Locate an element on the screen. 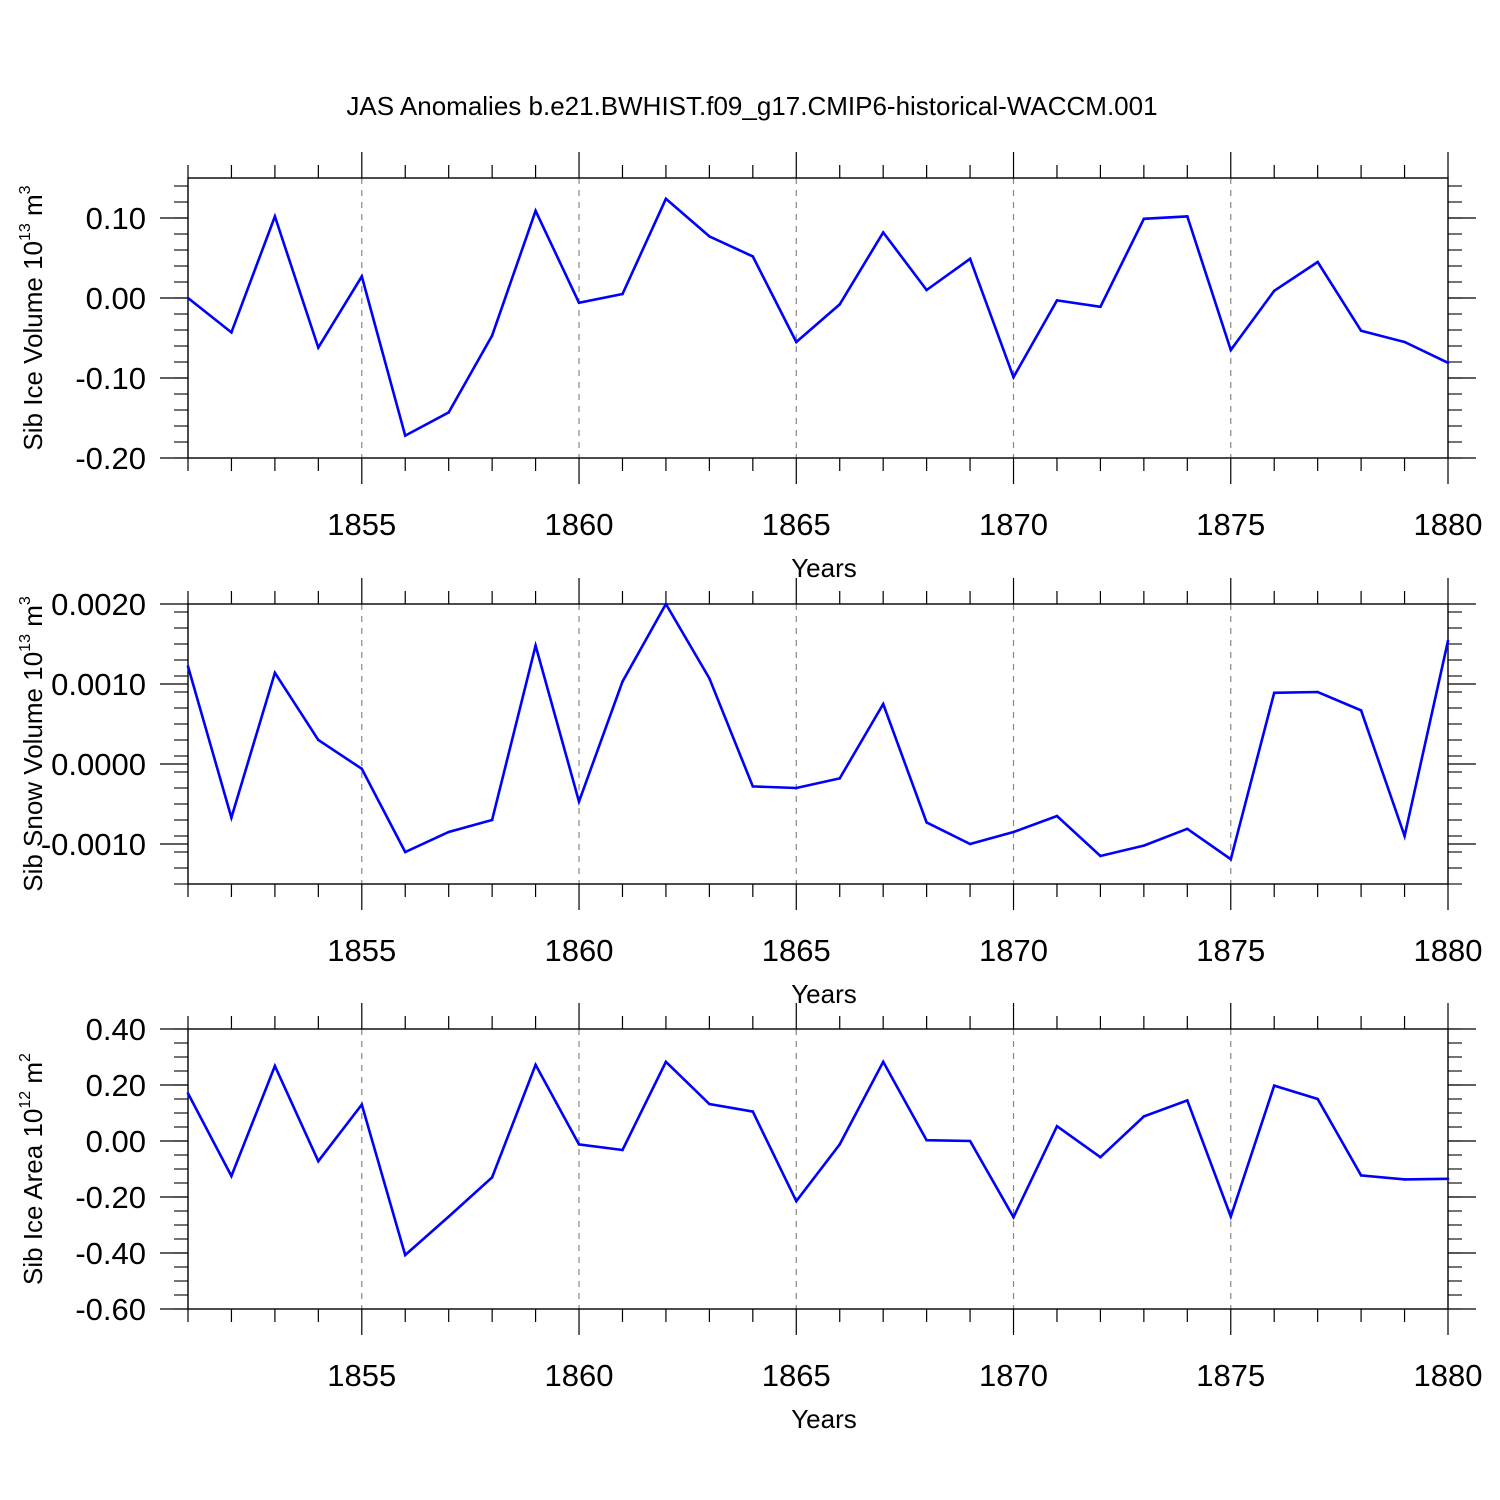 The height and width of the screenshot is (1500, 1500). y-axis-label-prefix: Sib Snow Volume 10 is located at coordinates (33, 772).